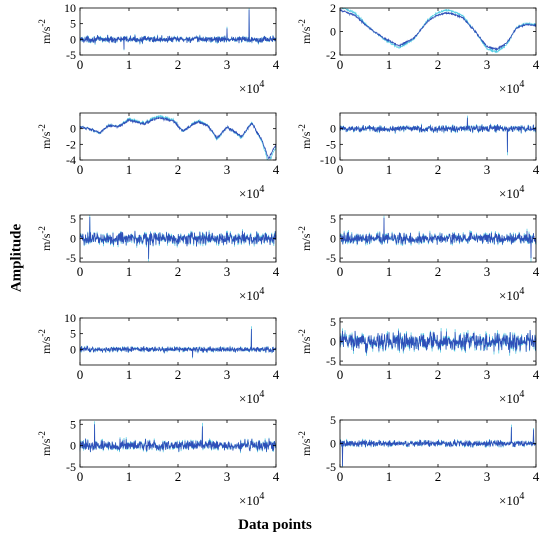 The image size is (550, 551). What do you see at coordinates (275, 525) in the screenshot?
I see `x-axis-label: Data points` at bounding box center [275, 525].